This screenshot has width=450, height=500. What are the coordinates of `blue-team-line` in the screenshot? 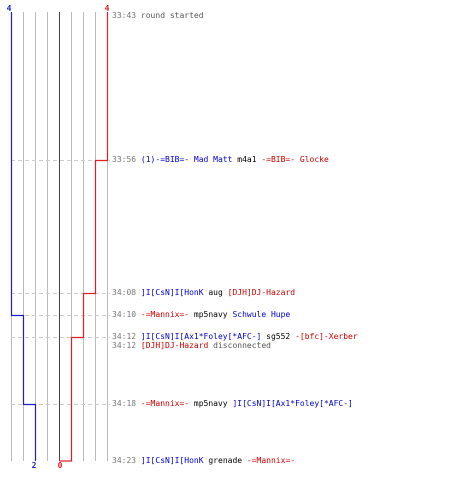 It's located at (23, 236).